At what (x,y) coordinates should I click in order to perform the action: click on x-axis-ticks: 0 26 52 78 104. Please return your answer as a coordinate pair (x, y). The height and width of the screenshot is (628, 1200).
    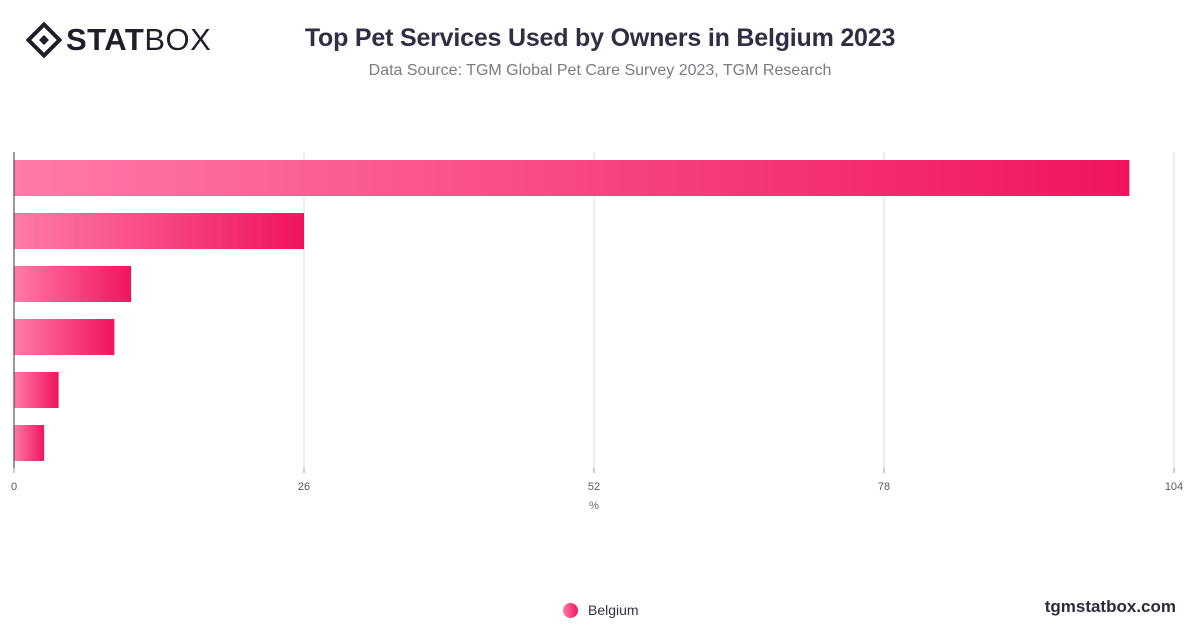
    Looking at the image, I should click on (597, 480).